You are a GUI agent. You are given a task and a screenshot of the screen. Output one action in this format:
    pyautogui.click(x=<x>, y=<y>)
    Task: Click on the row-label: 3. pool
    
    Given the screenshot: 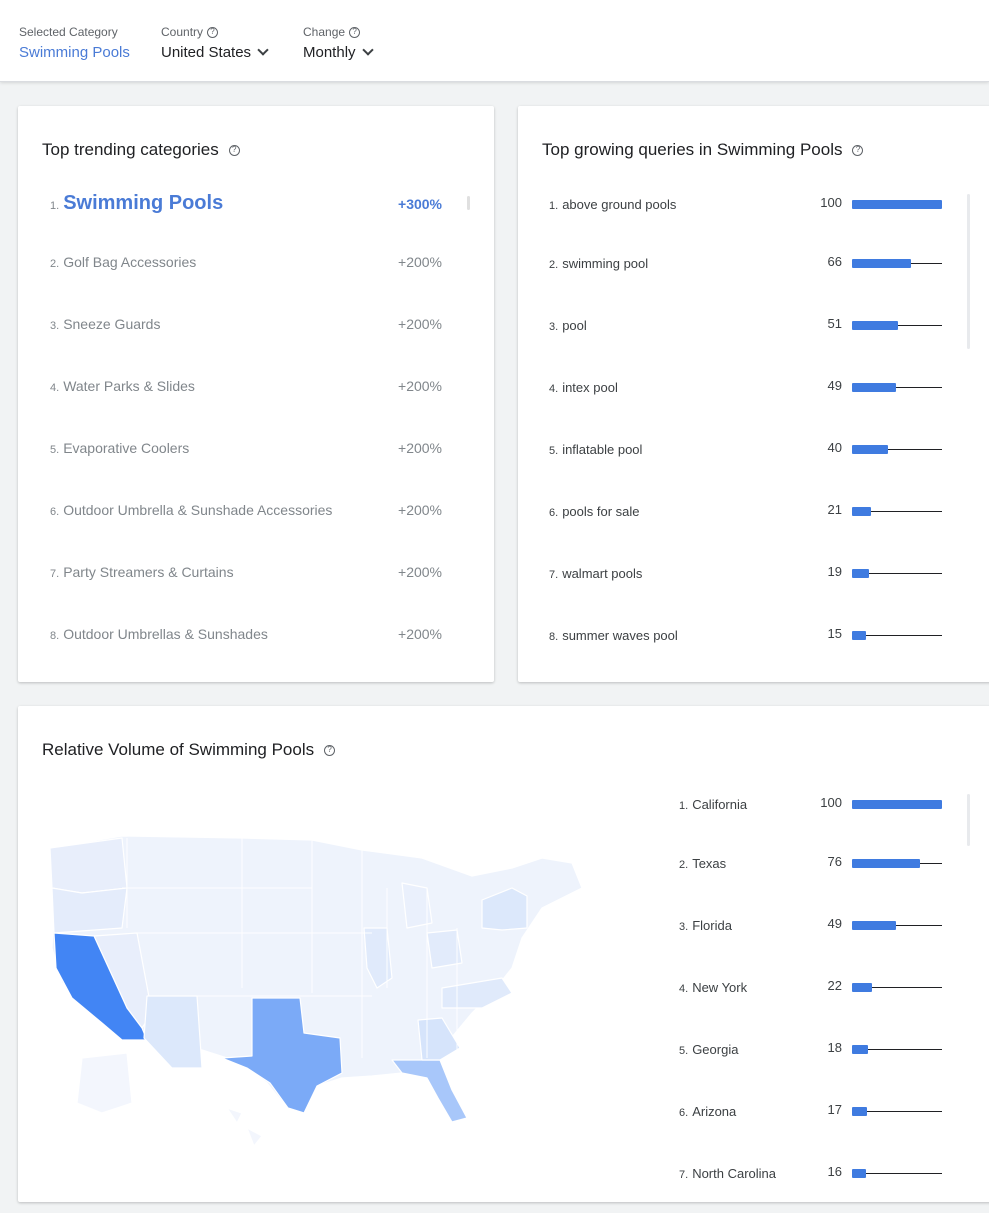 What is the action you would take?
    pyautogui.click(x=568, y=325)
    